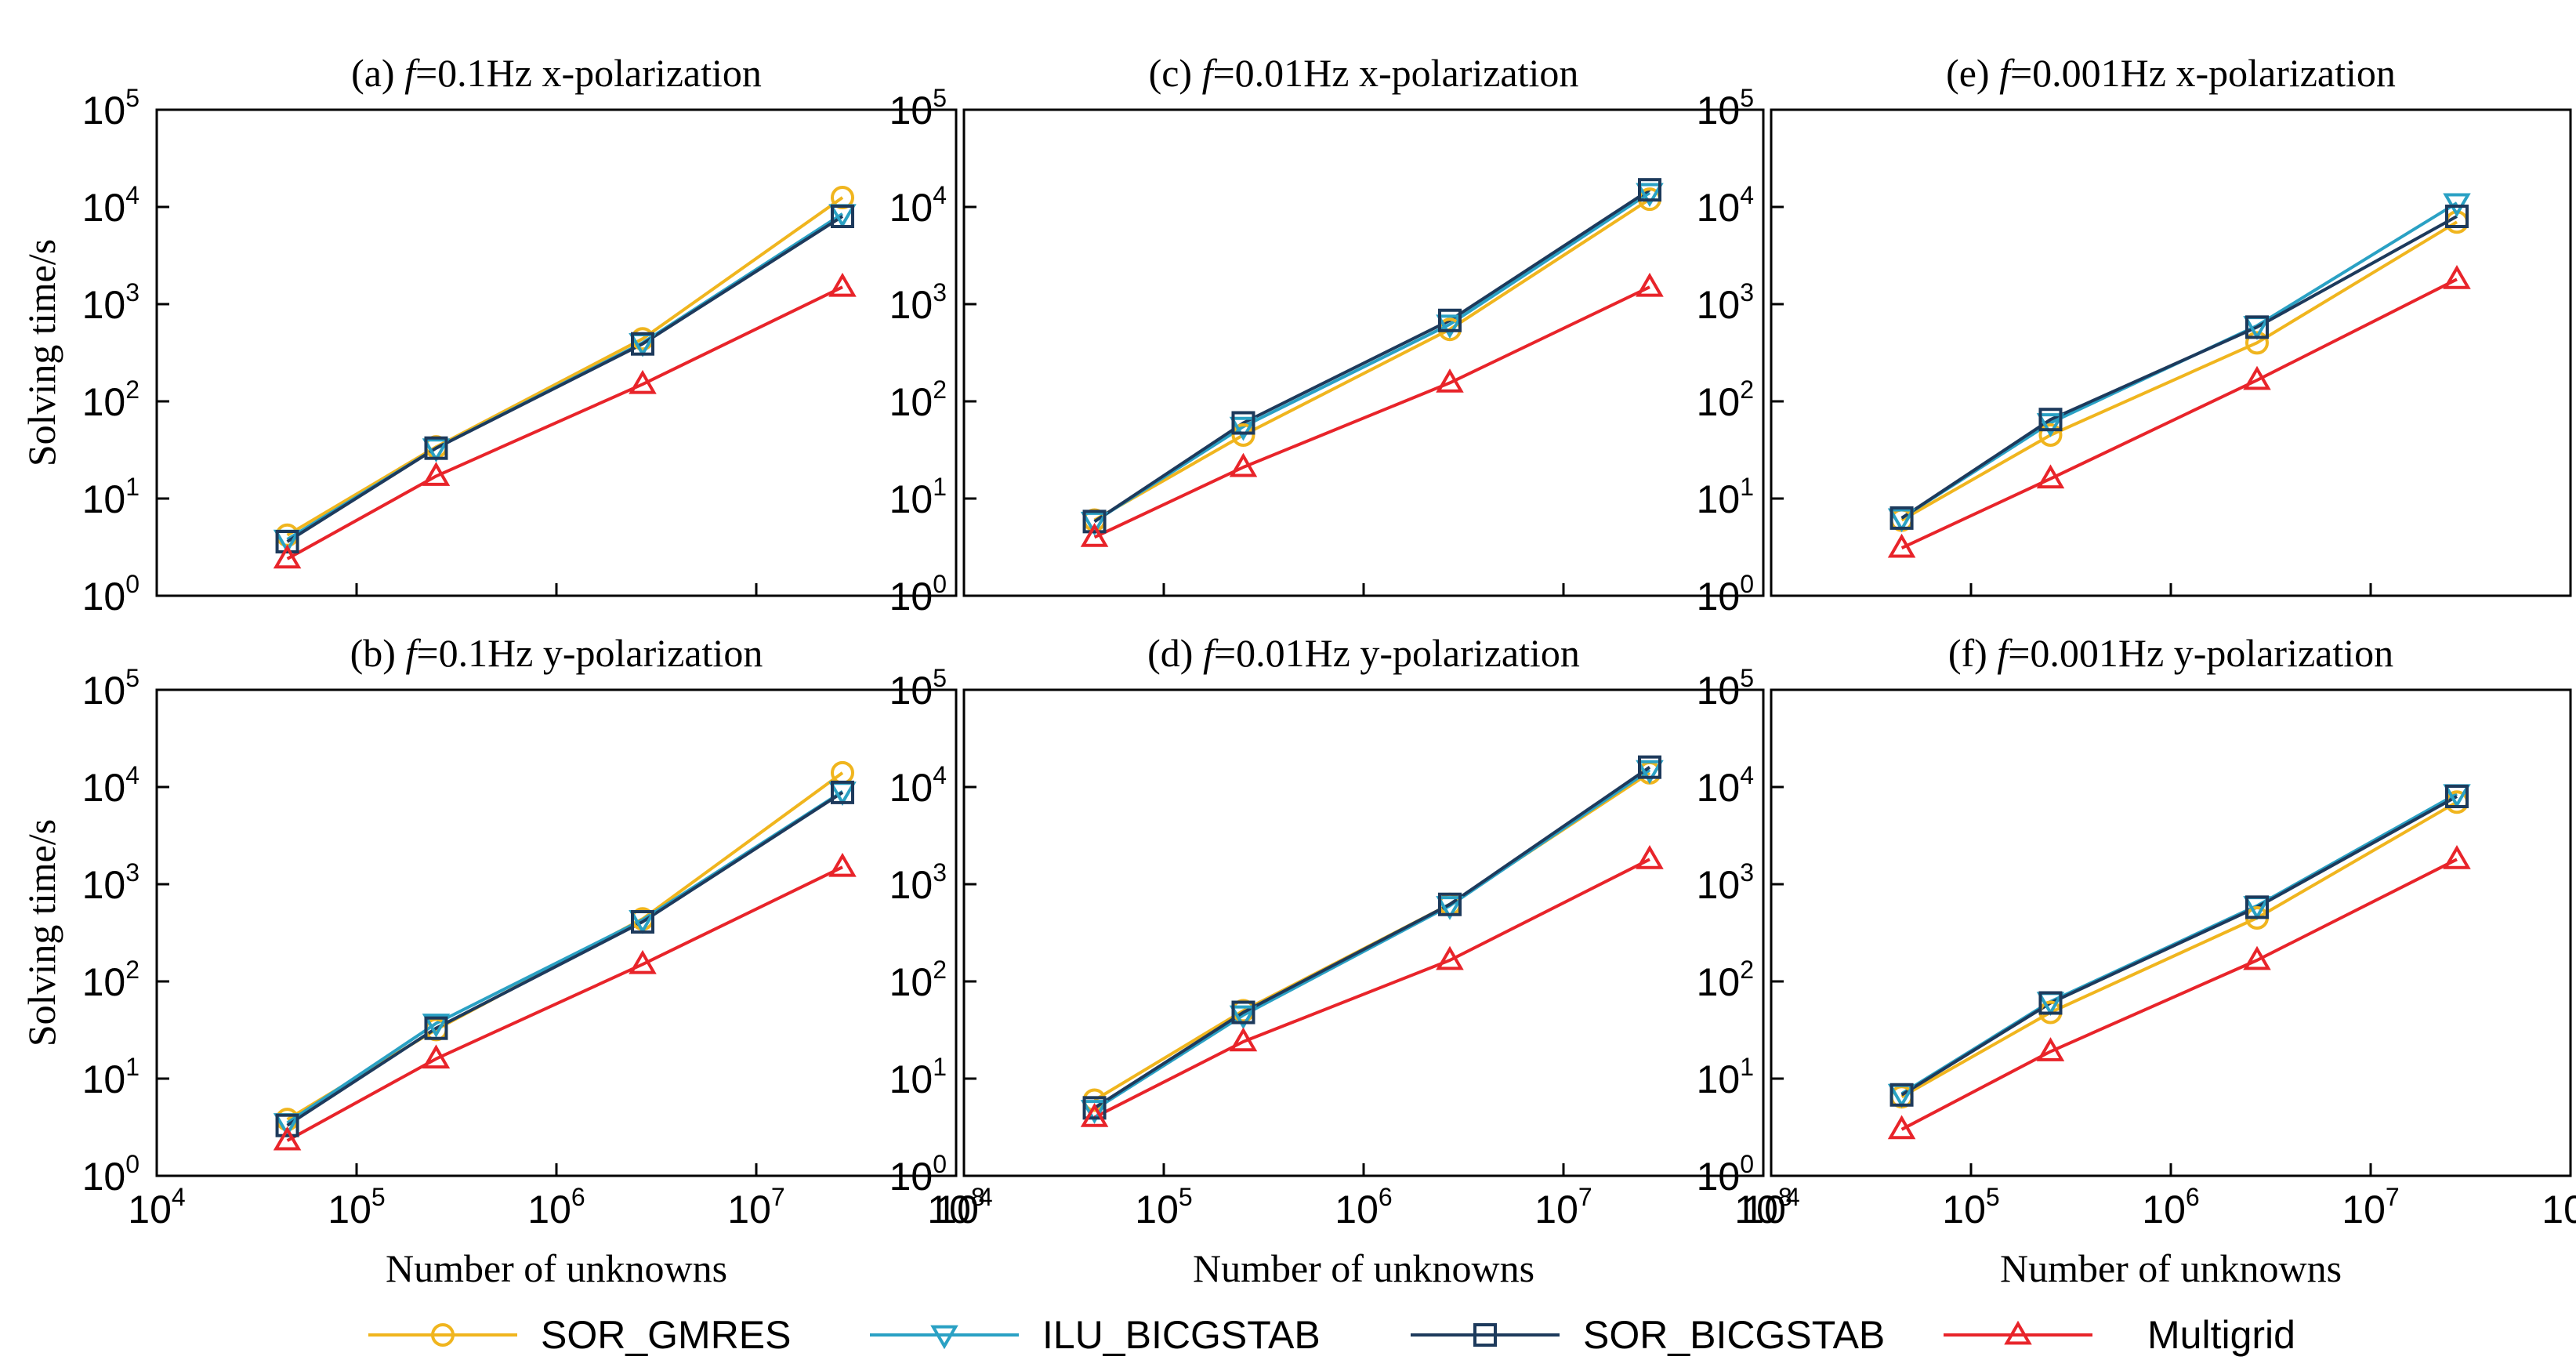 Image resolution: width=2576 pixels, height=1371 pixels. I want to click on legend-item-ilu-bicgstab: ILU_BICGSTAB, so click(1095, 1335).